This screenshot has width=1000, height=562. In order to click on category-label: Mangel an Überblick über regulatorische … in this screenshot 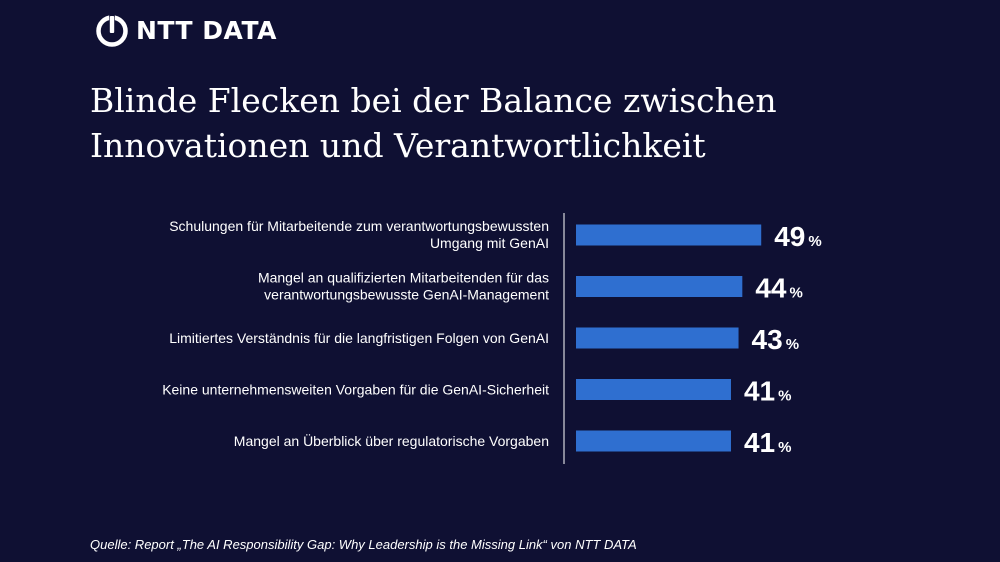, I will do `click(391, 440)`.